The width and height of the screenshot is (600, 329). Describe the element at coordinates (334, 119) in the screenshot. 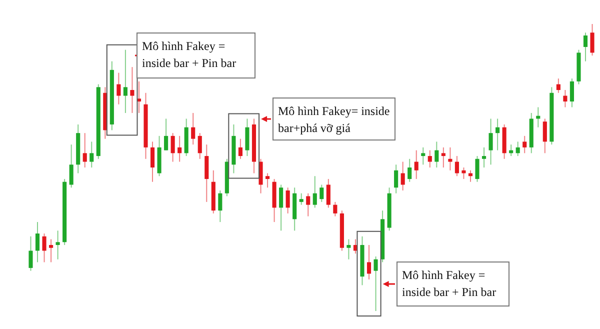

I see `annotation: Mô hình Fakey= inside bar+phá vỡ giá` at that location.